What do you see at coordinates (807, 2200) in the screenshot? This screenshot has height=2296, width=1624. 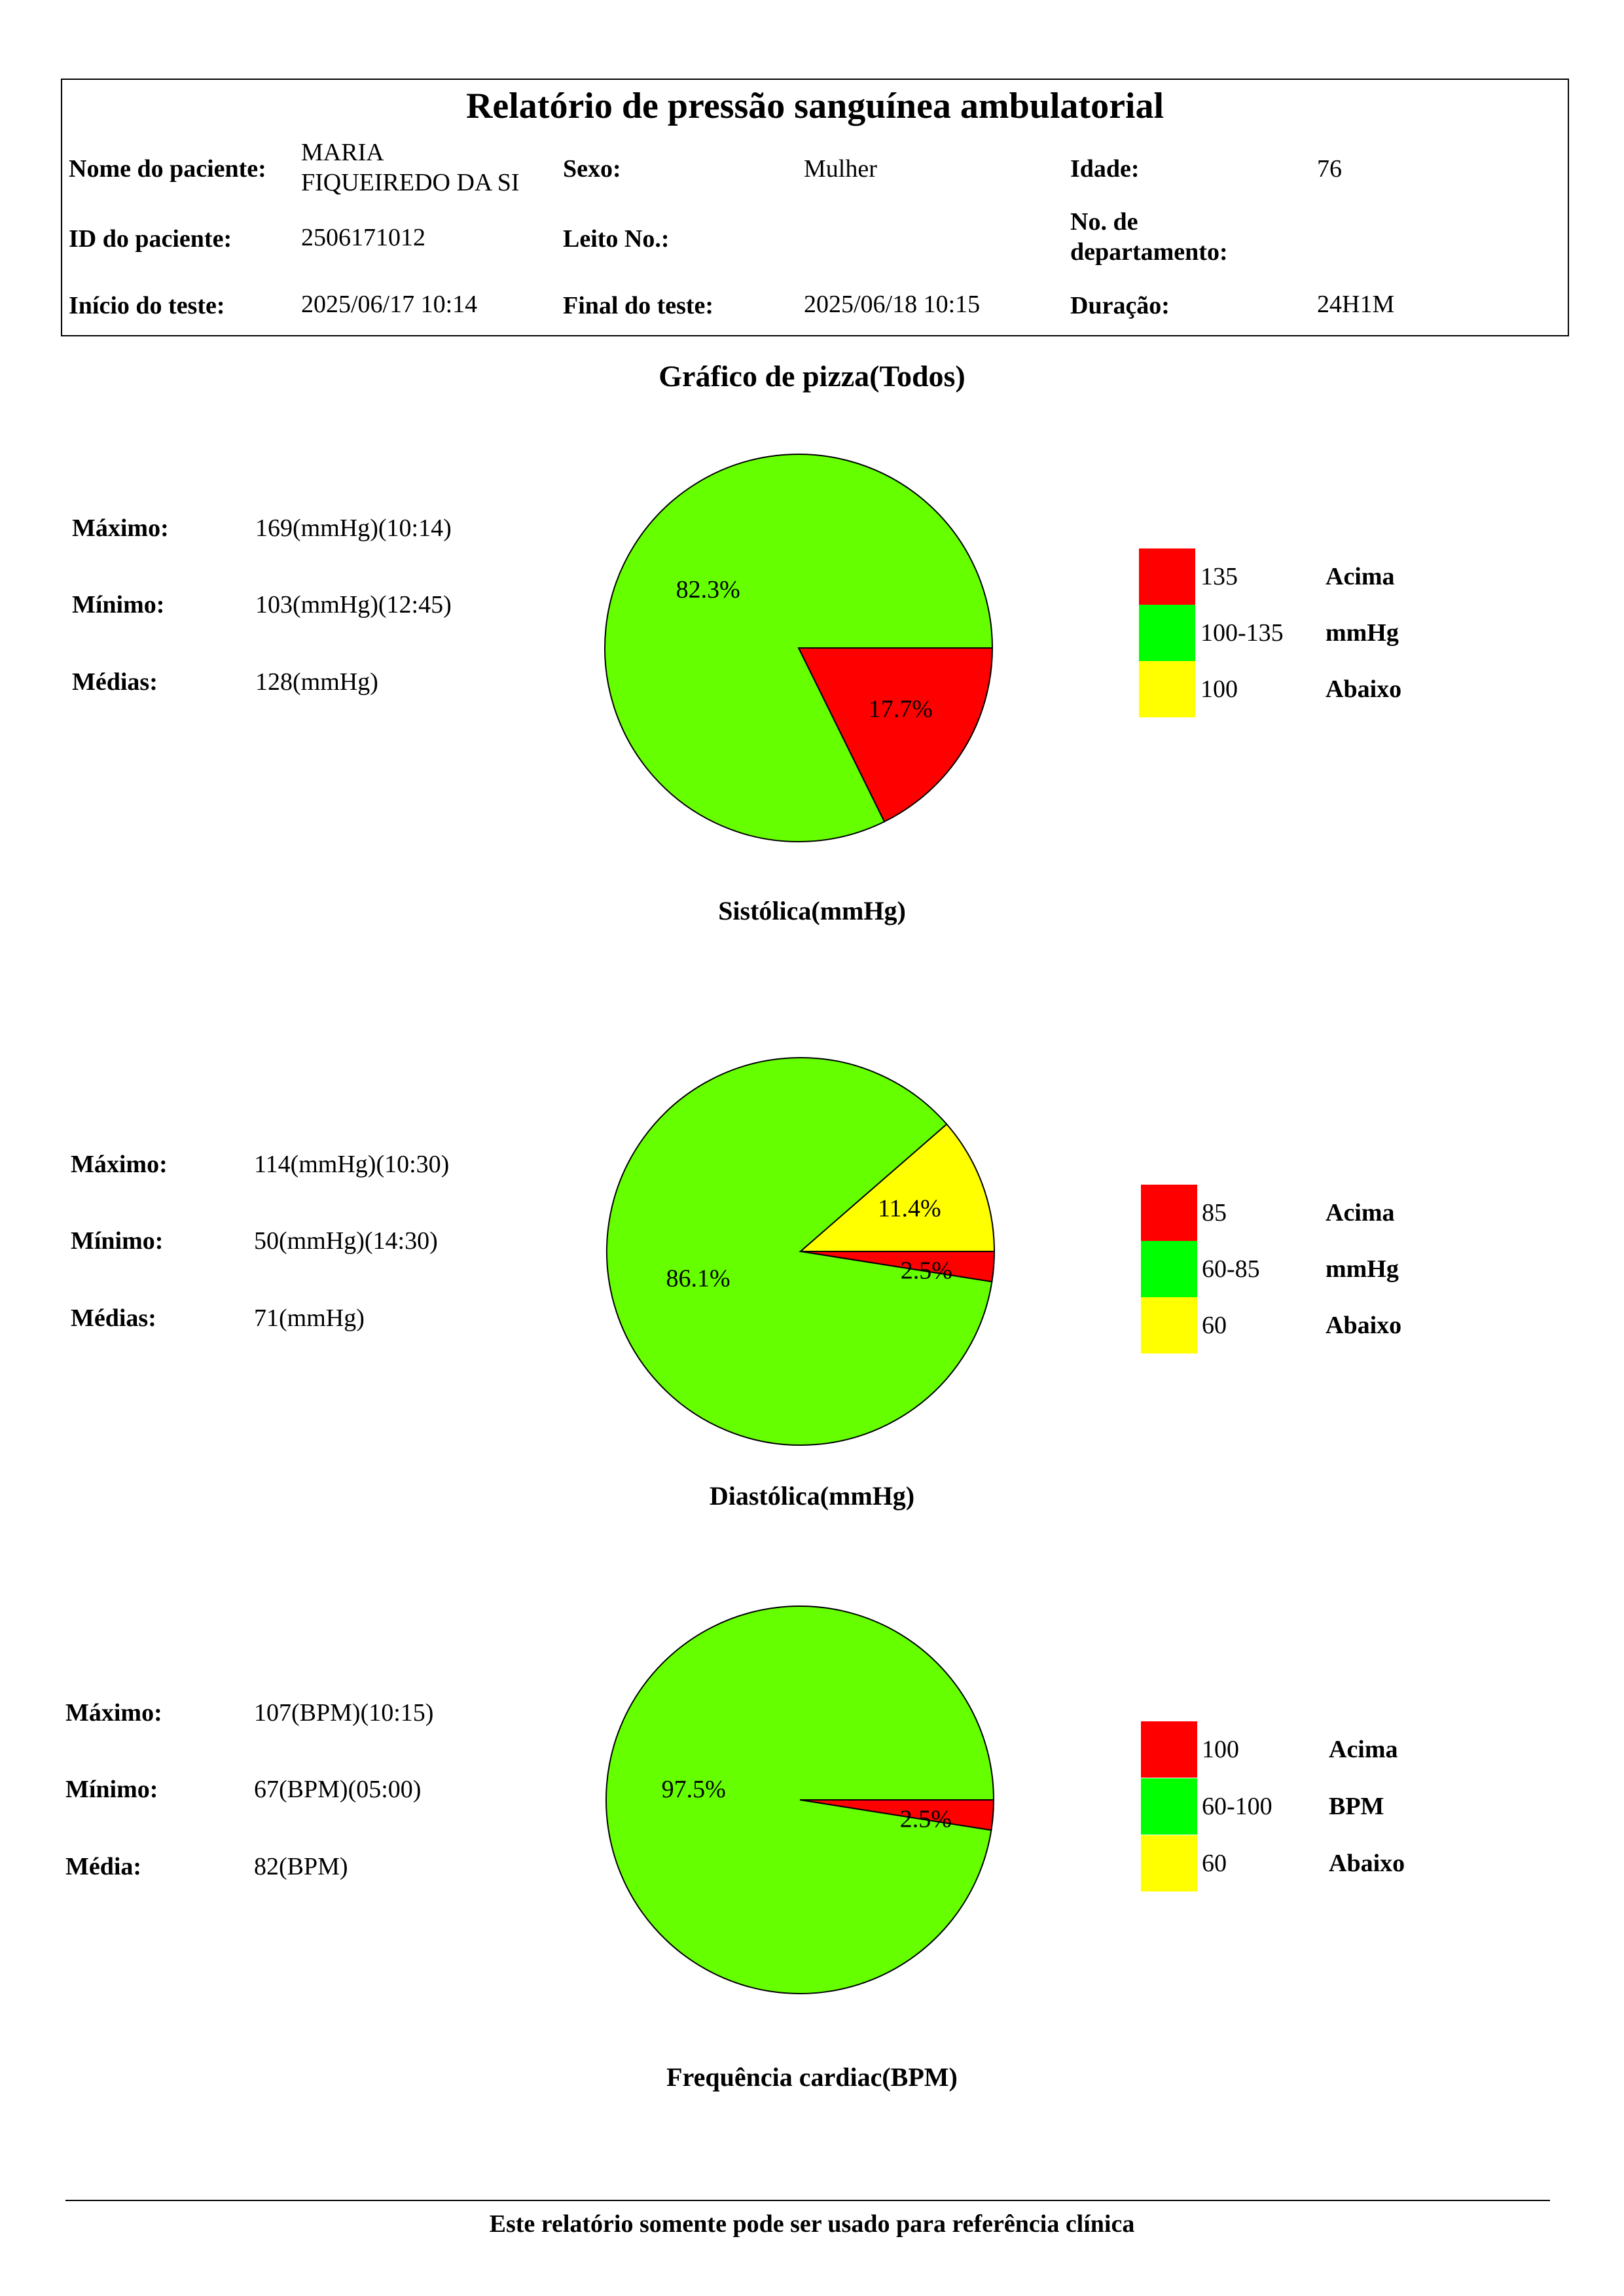 I see `footer-divider` at bounding box center [807, 2200].